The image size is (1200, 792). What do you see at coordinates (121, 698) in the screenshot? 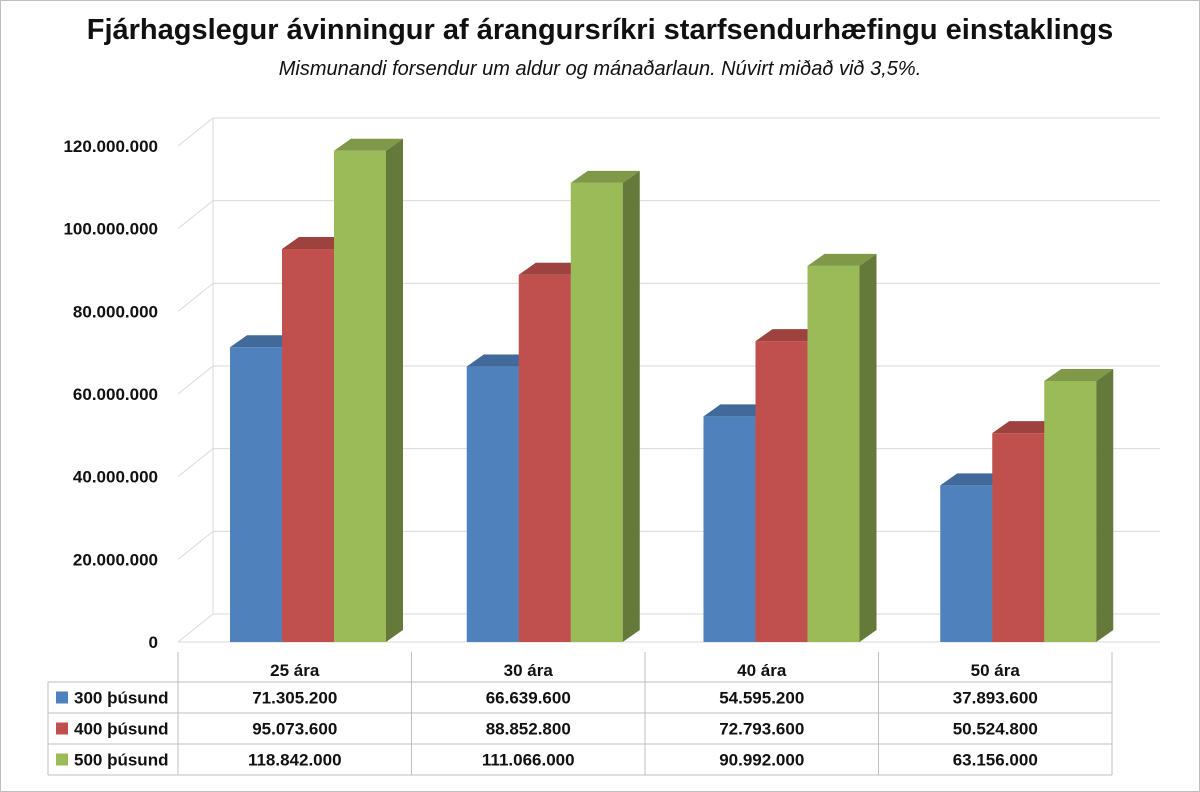
I see `legend-label: 300 þúsund` at bounding box center [121, 698].